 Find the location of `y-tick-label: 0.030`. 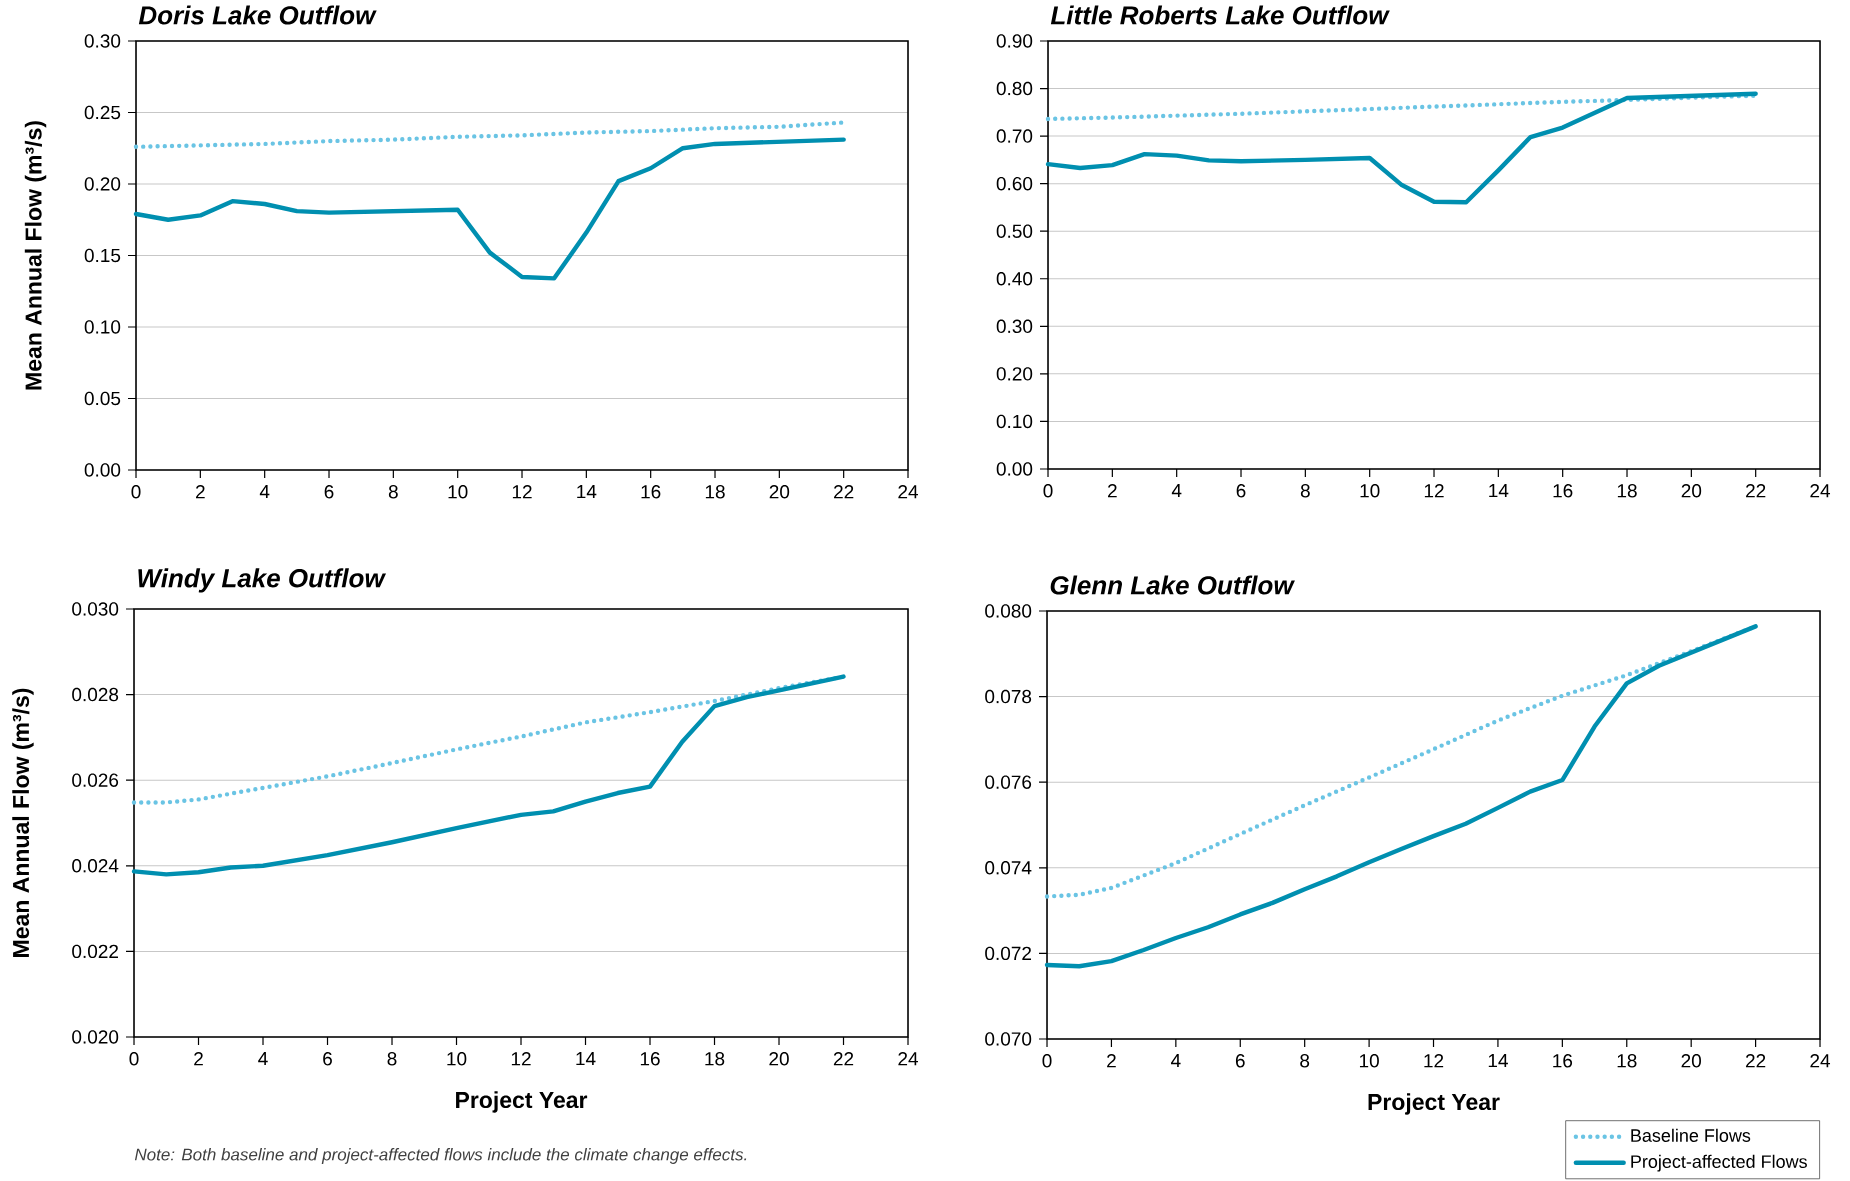

y-tick-label: 0.030 is located at coordinates (95, 609).